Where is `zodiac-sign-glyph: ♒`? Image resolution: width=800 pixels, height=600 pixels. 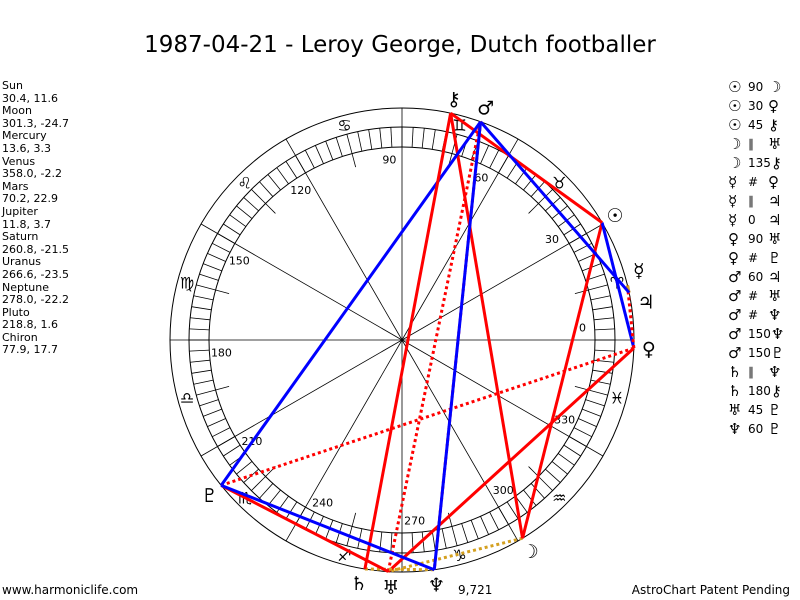 zodiac-sign-glyph: ♒ is located at coordinates (559, 497).